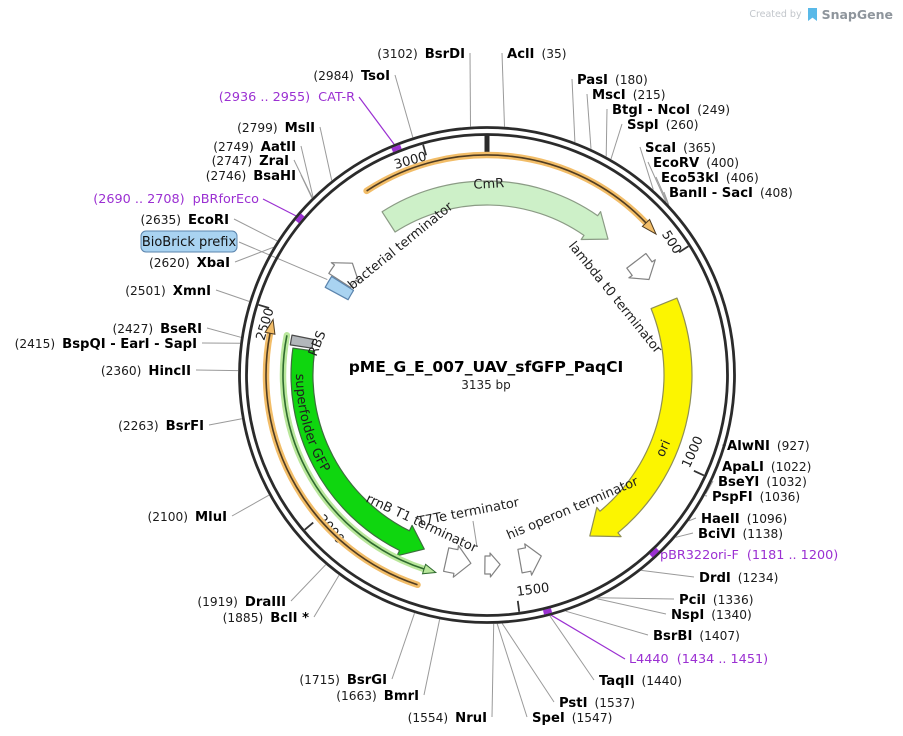 This screenshot has height=736, width=903. I want to click on feature-lambda-t0-terminator-arrow, so click(641, 266).